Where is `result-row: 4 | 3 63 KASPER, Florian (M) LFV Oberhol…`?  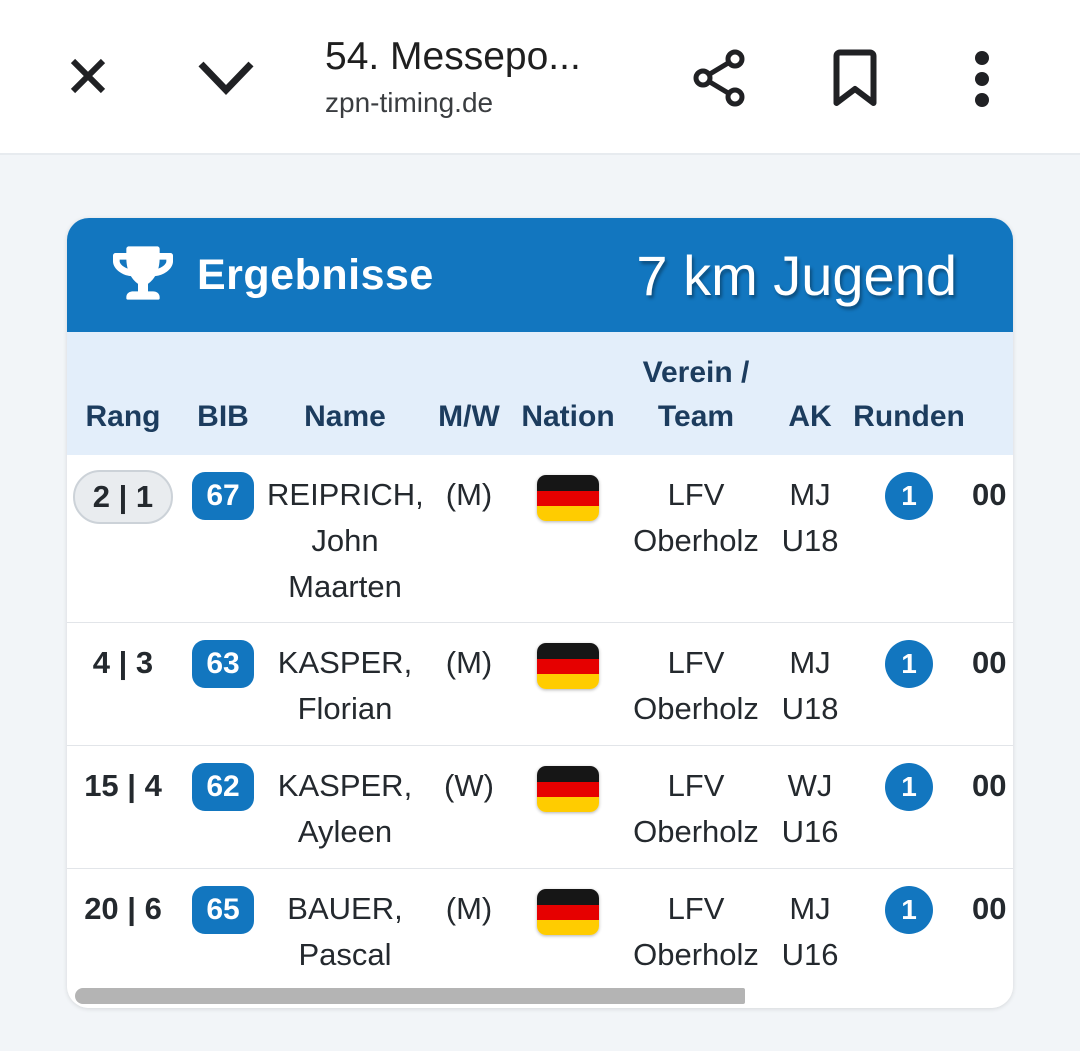
result-row: 4 | 3 63 KASPER, Florian (M) LFV Oberhol… is located at coordinates (540, 683).